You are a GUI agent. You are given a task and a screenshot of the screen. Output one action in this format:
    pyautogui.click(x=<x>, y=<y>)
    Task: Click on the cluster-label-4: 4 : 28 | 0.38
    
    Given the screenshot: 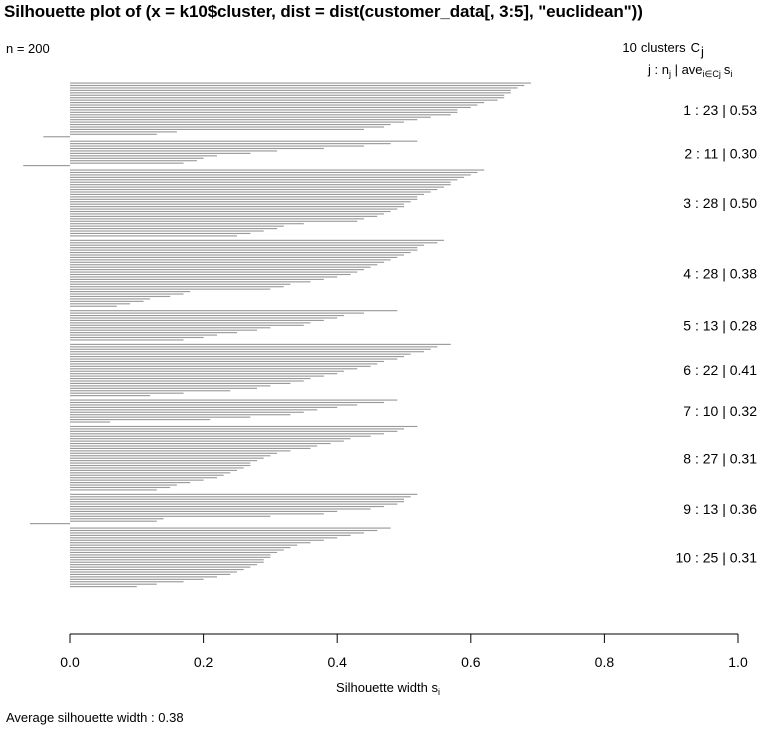 What is the action you would take?
    pyautogui.click(x=720, y=273)
    